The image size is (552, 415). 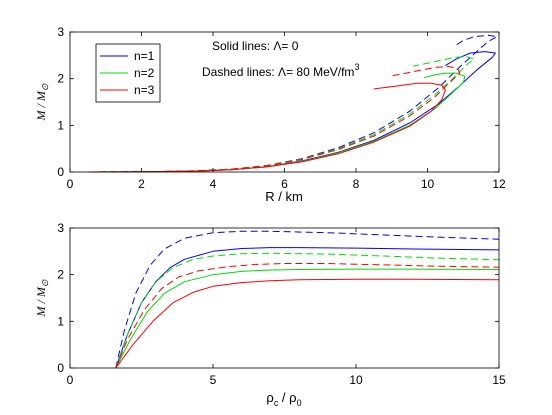 I want to click on x-label-c-sub: c, so click(x=276, y=403).